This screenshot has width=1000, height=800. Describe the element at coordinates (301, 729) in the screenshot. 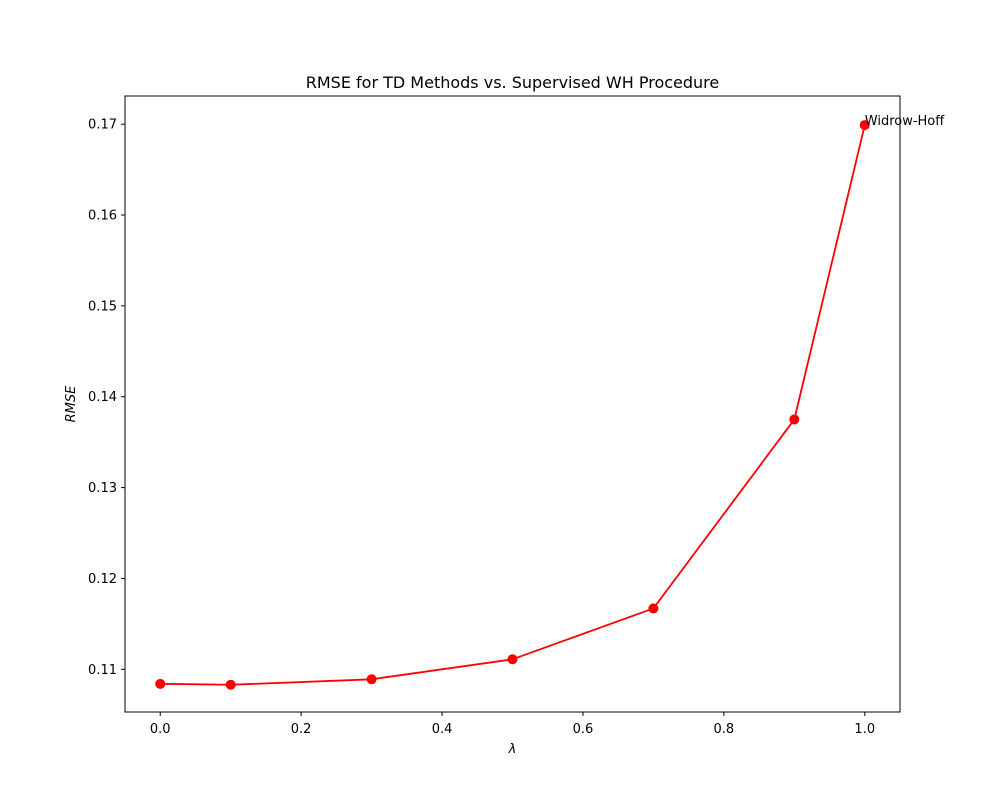

I see `x-tick-label: 0.2` at that location.